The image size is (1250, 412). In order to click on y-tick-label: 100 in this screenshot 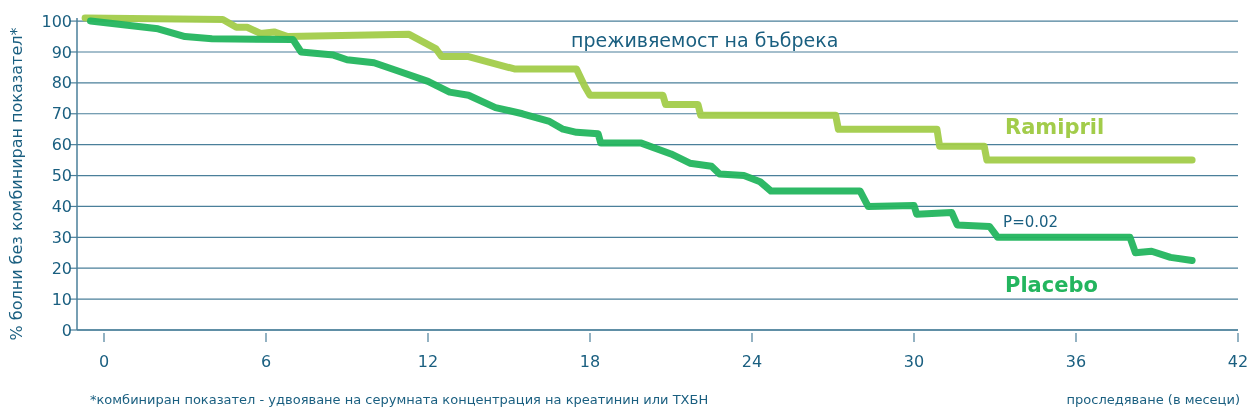, I will do `click(56, 21)`.